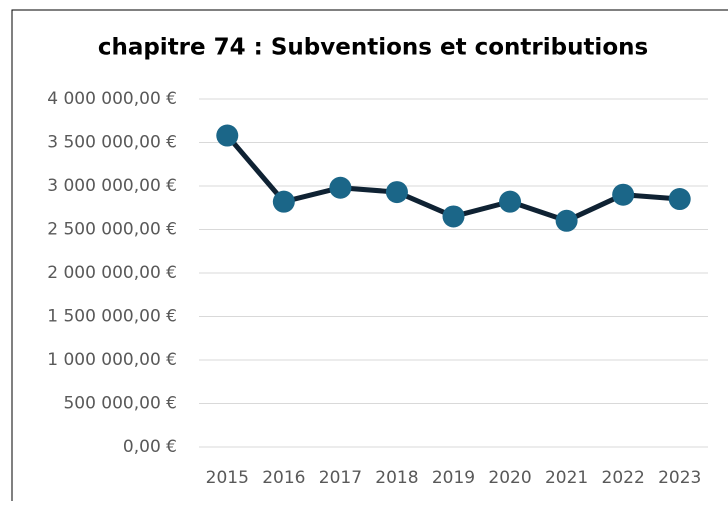 The width and height of the screenshot is (728, 505). I want to click on y-tick-label: 2 000 000,00 €, so click(112, 273).